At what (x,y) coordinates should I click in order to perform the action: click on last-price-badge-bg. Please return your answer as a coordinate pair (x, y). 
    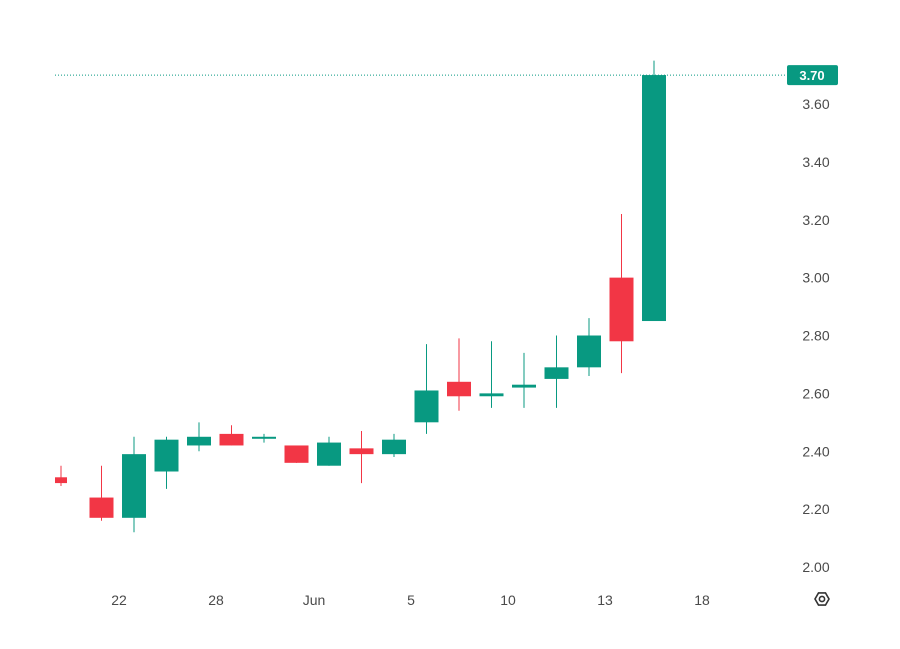
    Looking at the image, I should click on (812, 75).